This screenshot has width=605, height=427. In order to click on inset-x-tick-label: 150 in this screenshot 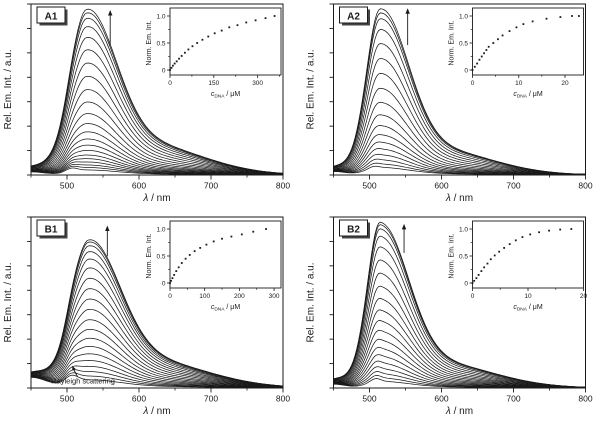, I will do `click(213, 83)`.